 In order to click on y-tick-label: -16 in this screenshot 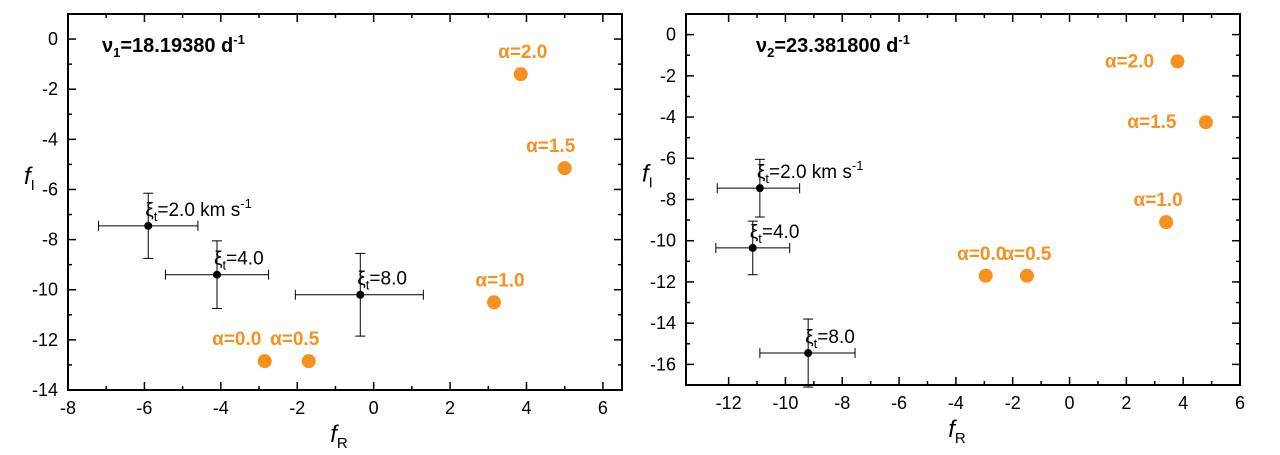, I will do `click(663, 364)`.